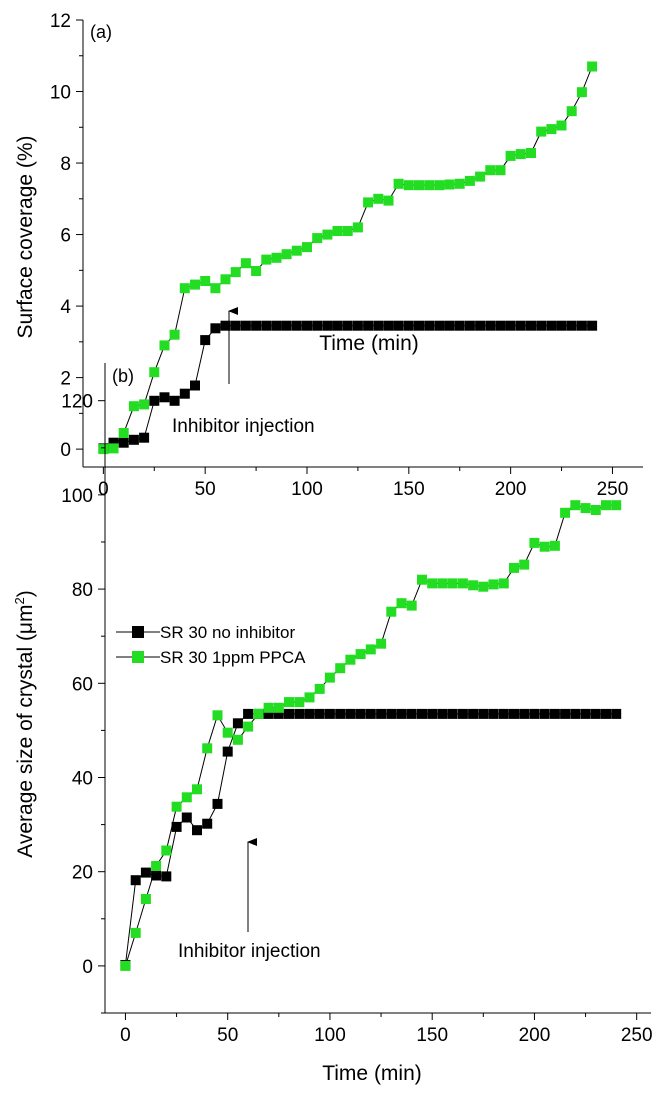 The height and width of the screenshot is (1097, 657). What do you see at coordinates (369, 343) in the screenshot?
I see `panel-a-x-axis-title: Time (min)` at bounding box center [369, 343].